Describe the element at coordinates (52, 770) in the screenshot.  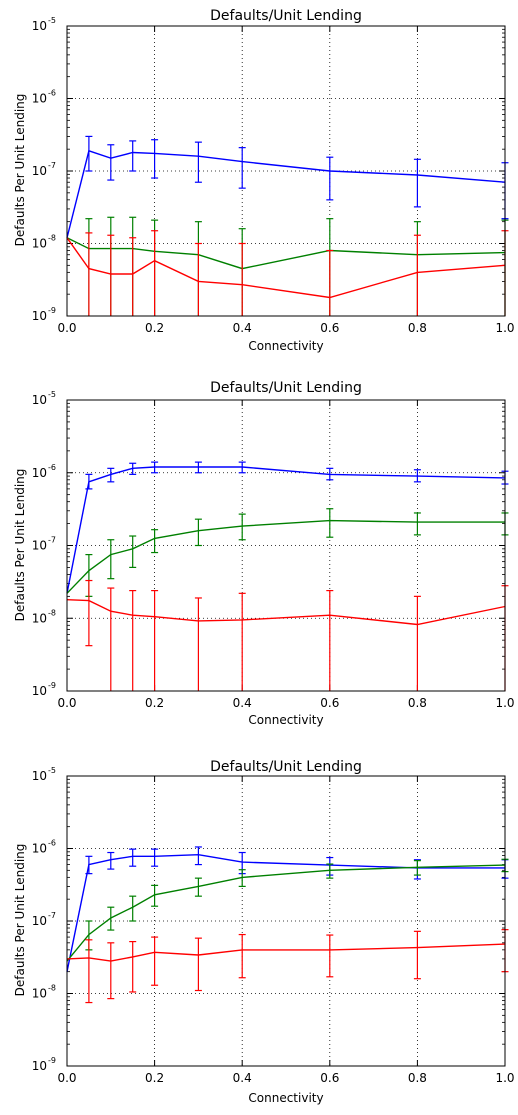
I see `y-tick-label-exponent: -5` at that location.